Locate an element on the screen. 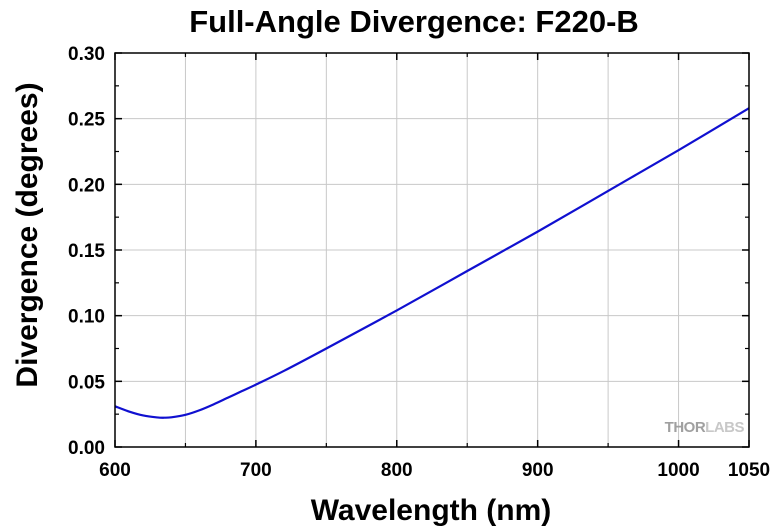 Image resolution: width=780 pixels, height=529 pixels. y-tick-labels: 0.00 0.05 0.10 0.15 0.20 0.25 0.30 is located at coordinates (86, 251).